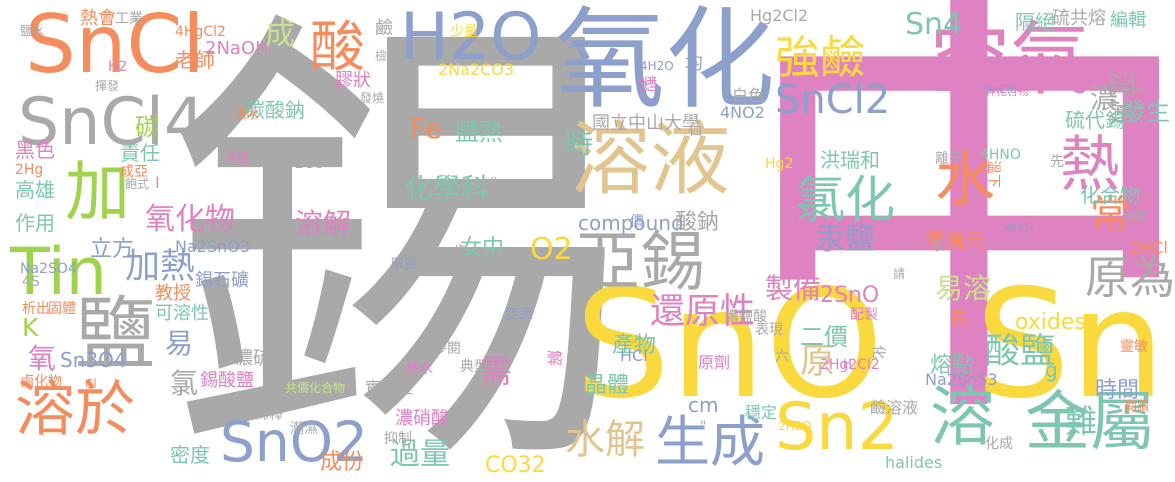  What do you see at coordinates (35, 190) in the screenshot?
I see `word-cloud-word: 高雄` at bounding box center [35, 190].